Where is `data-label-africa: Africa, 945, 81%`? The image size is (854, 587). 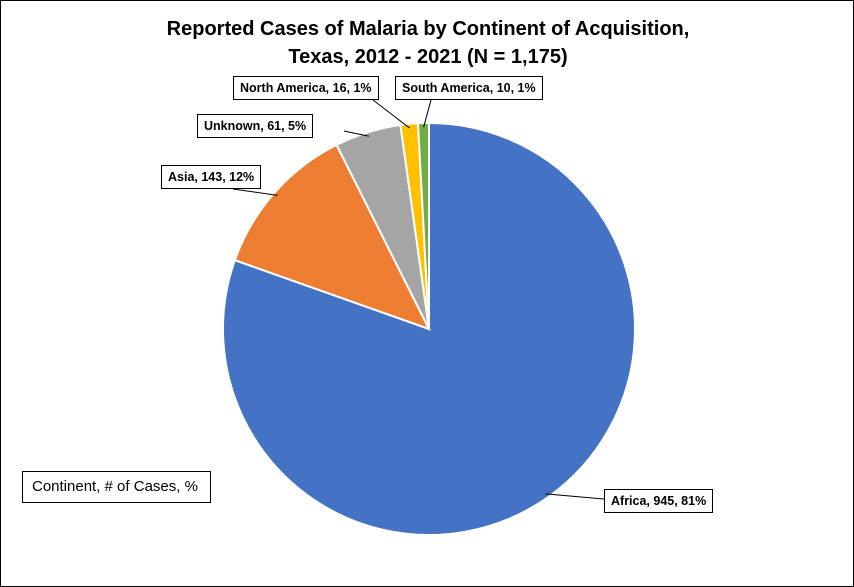
data-label-africa: Africa, 945, 81% is located at coordinates (659, 501).